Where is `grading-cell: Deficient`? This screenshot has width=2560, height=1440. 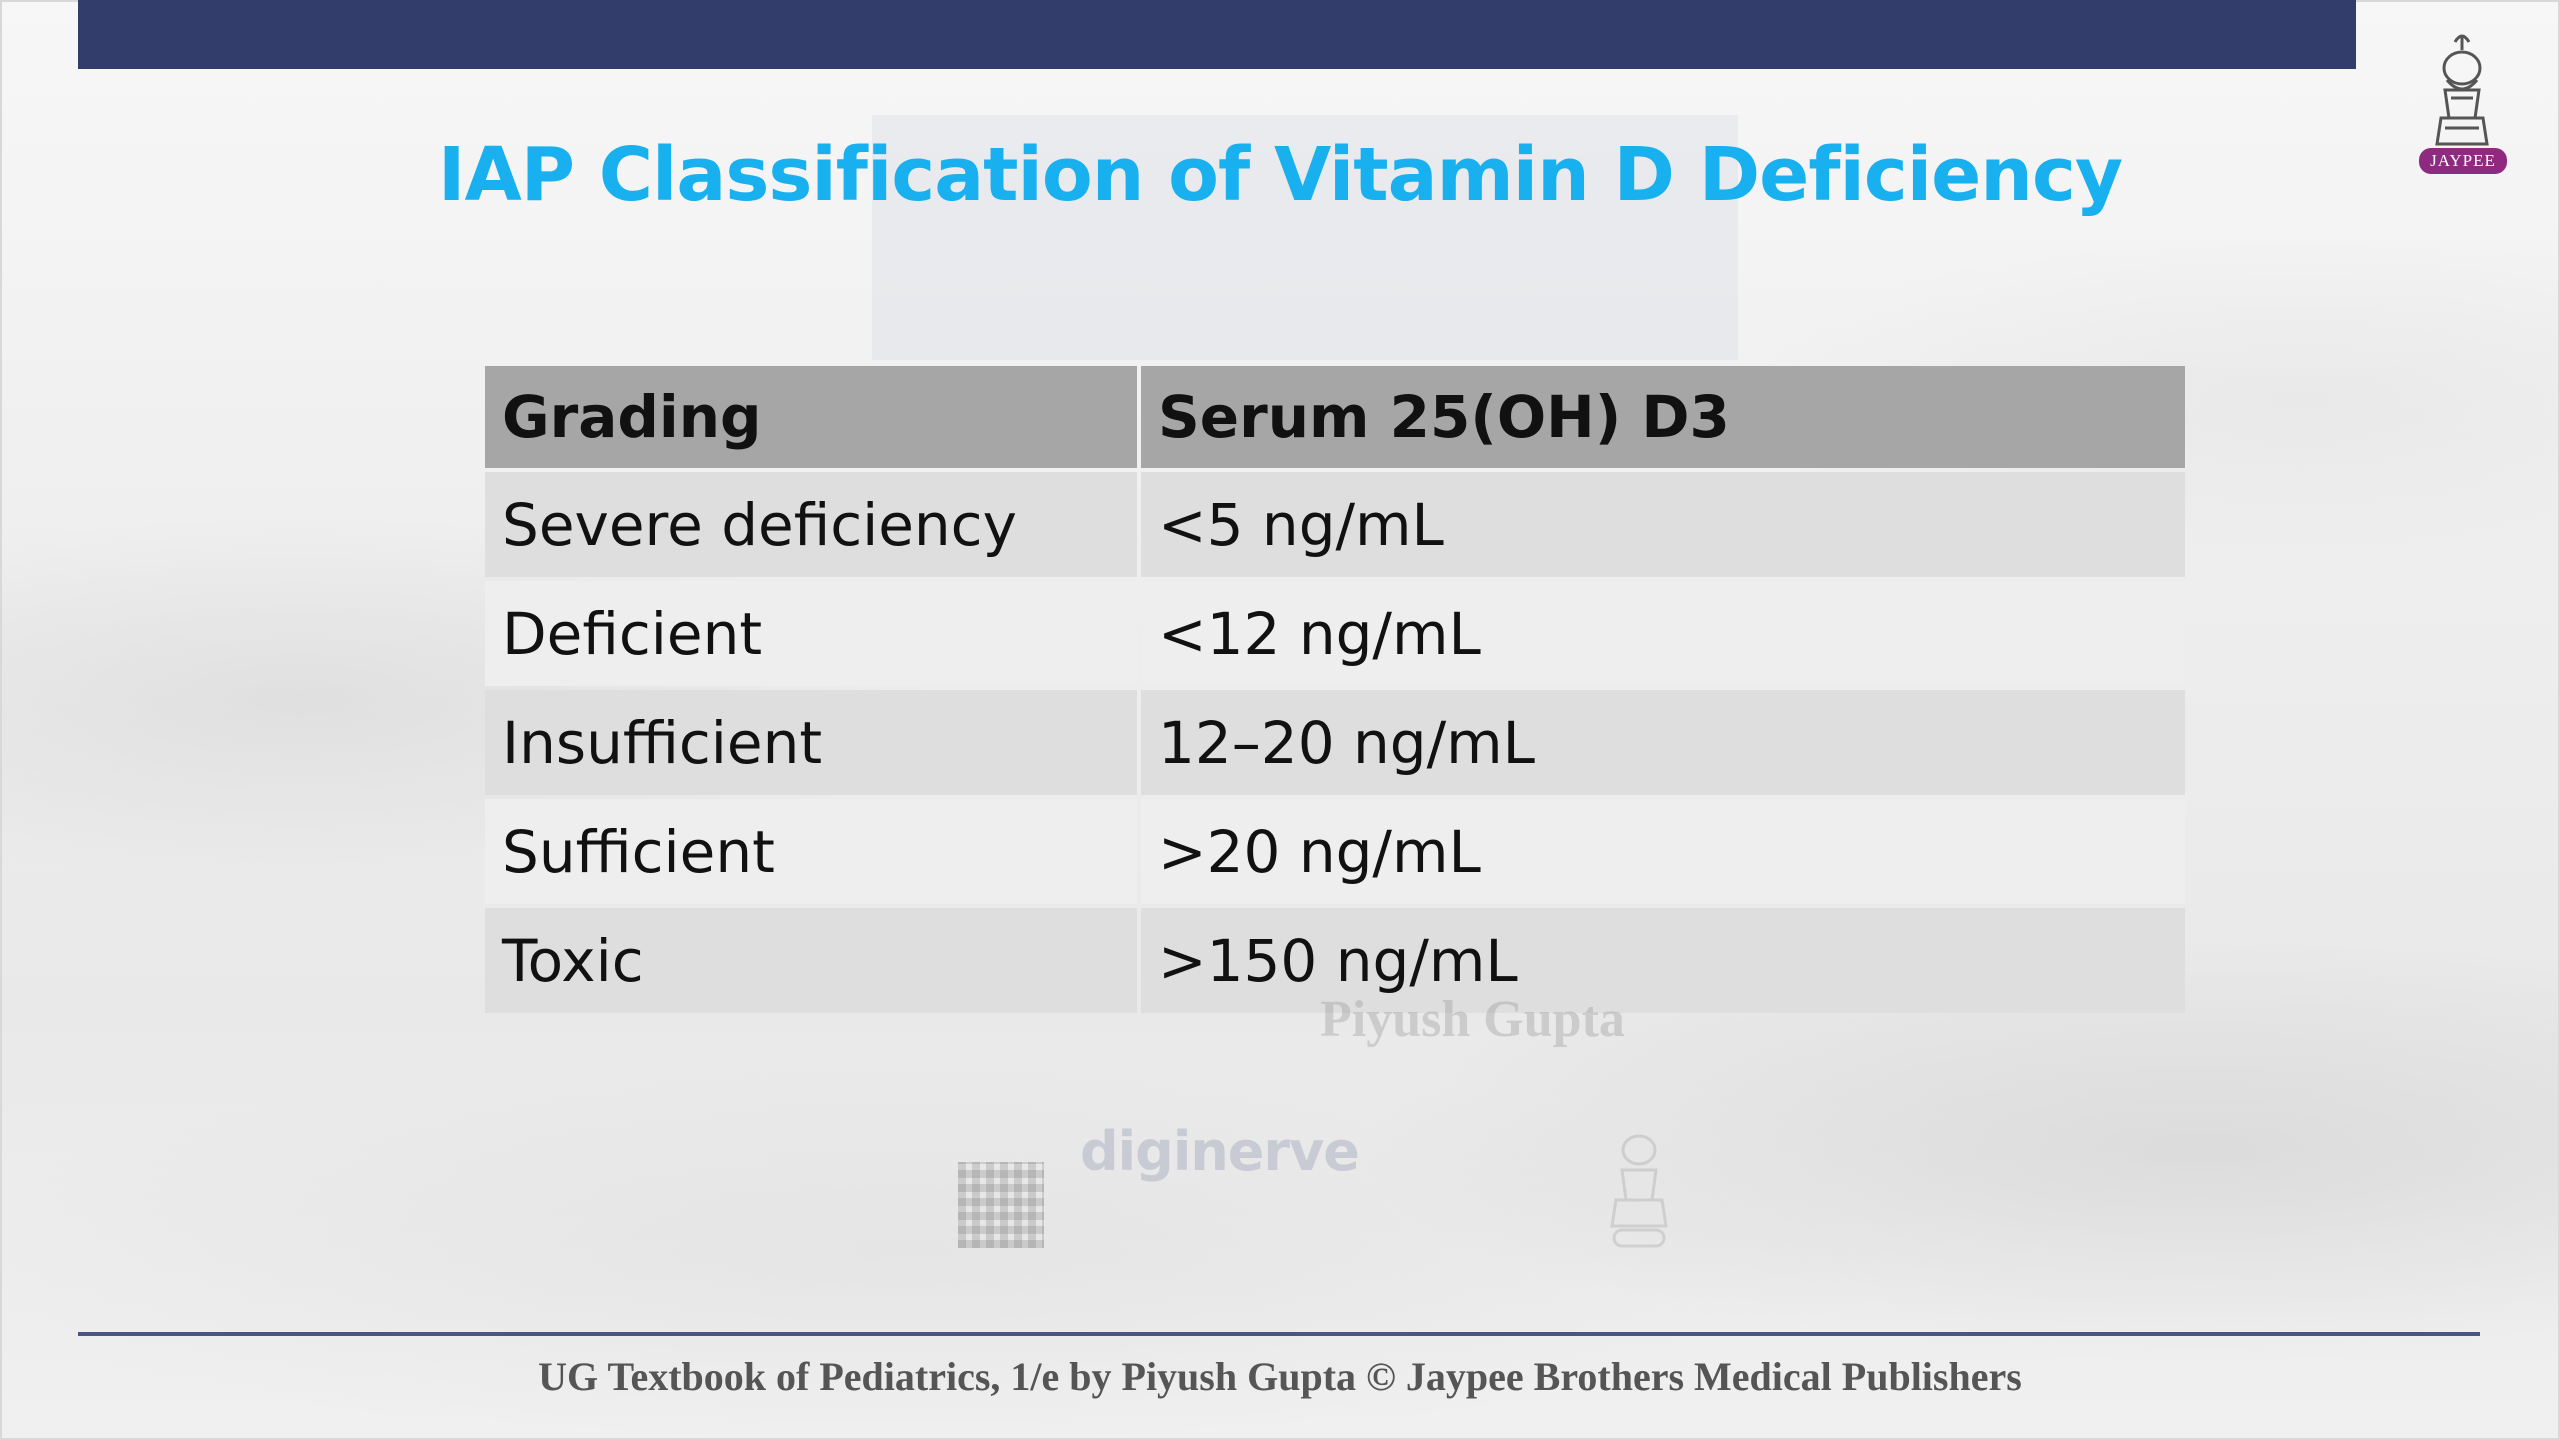
grading-cell: Deficient is located at coordinates (811, 633).